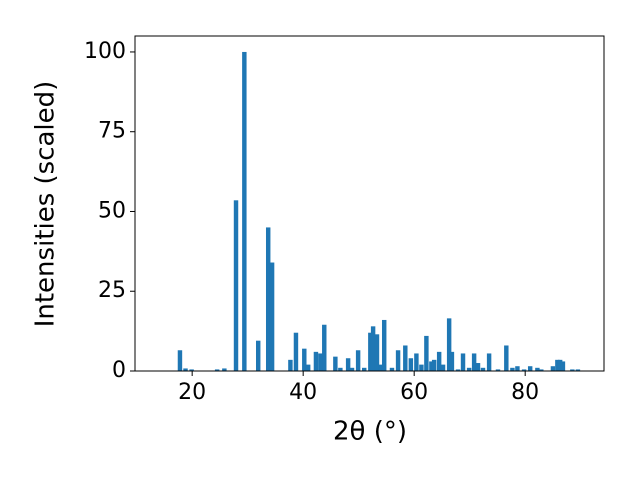  Describe the element at coordinates (119, 370) in the screenshot. I see `y-tick-label: 0` at that location.